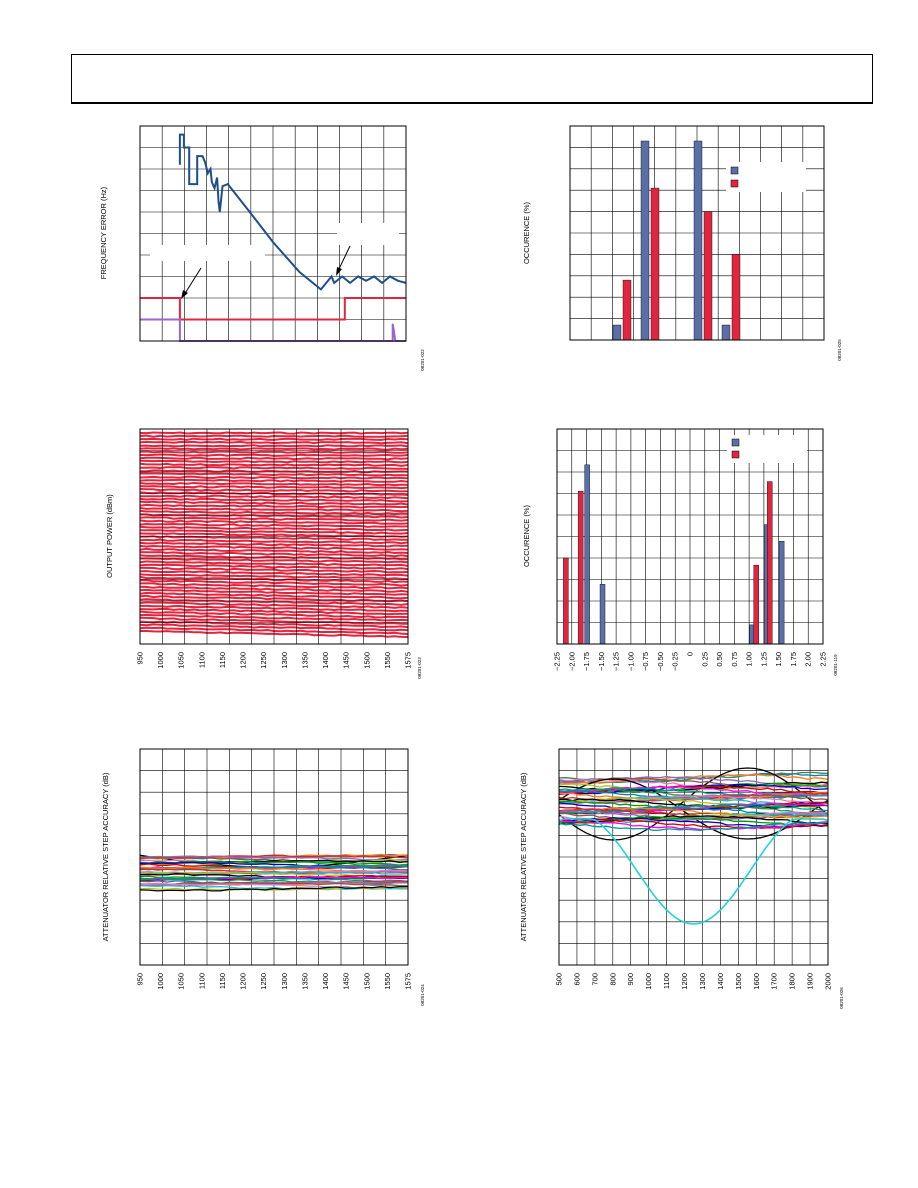 The image size is (918, 1188). I want to click on annotation-box-right, so click(368, 234).